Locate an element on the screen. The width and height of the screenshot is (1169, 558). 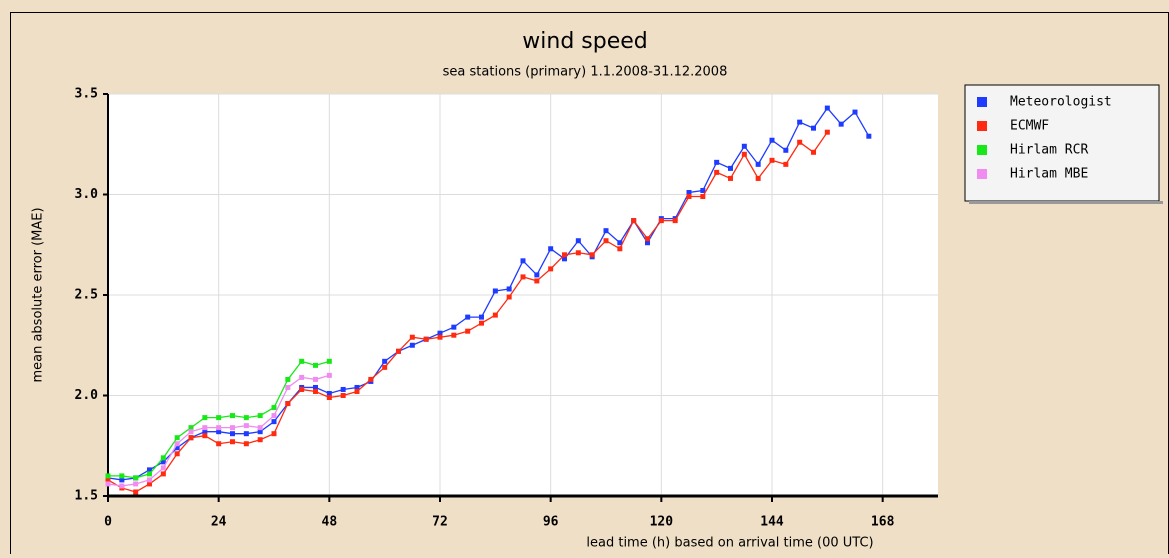
legend-shadow is located at coordinates (1066, 202).